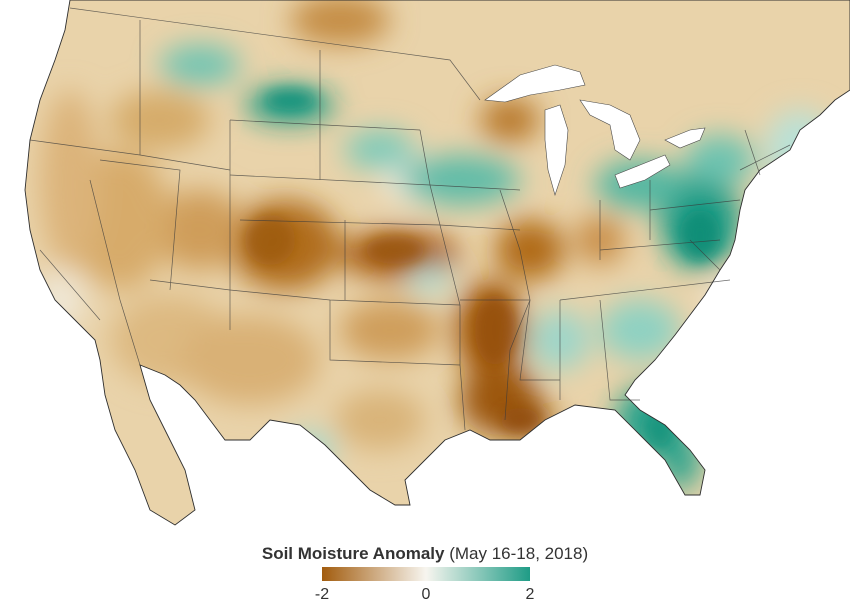 This screenshot has height=606, width=850. I want to click on scale-tick-label: 0, so click(426, 594).